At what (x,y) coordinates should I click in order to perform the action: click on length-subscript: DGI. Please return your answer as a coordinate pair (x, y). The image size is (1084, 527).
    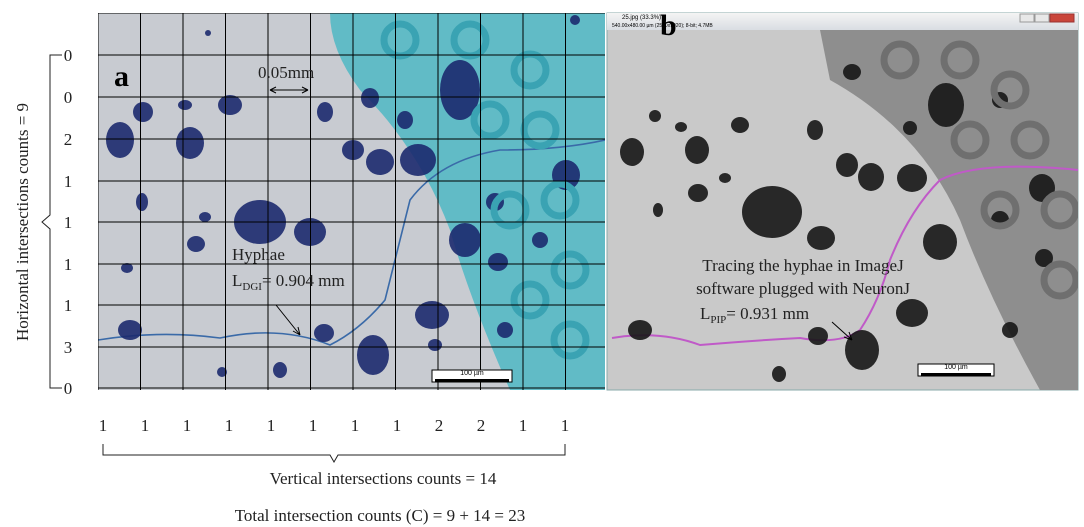
    Looking at the image, I should click on (252, 287).